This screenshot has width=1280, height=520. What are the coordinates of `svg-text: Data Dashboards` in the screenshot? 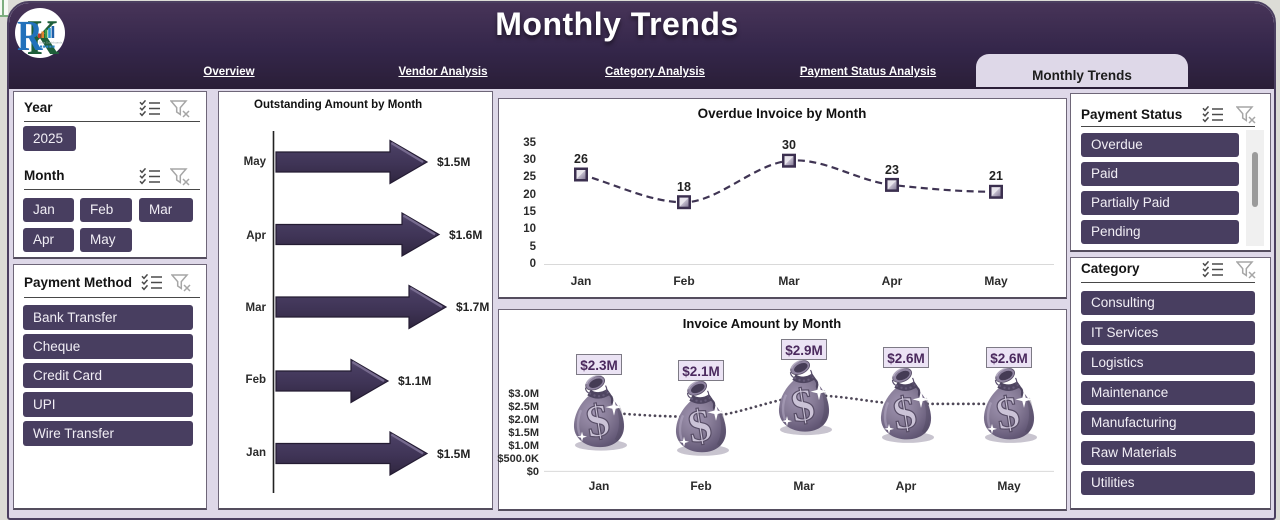 It's located at (51, 43).